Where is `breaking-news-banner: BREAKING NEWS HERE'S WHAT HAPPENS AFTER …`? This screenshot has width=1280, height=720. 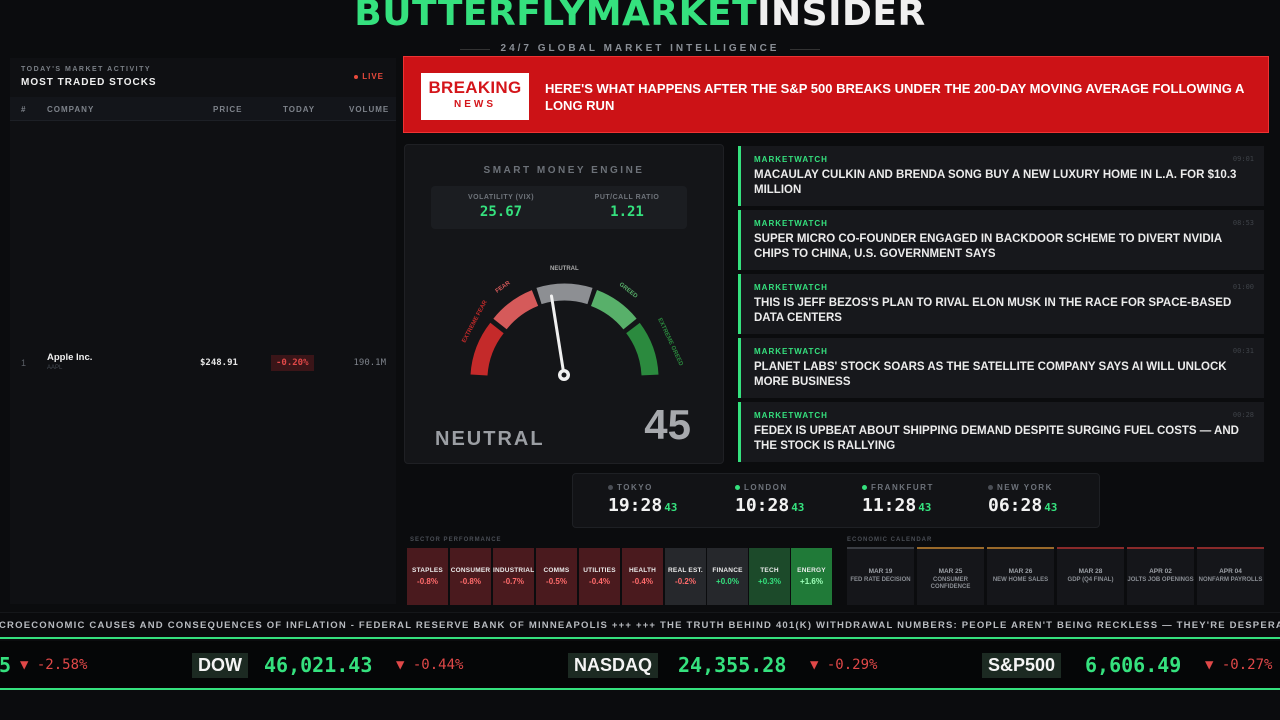
breaking-news-banner: BREAKING NEWS HERE'S WHAT HAPPENS AFTER … is located at coordinates (836, 94).